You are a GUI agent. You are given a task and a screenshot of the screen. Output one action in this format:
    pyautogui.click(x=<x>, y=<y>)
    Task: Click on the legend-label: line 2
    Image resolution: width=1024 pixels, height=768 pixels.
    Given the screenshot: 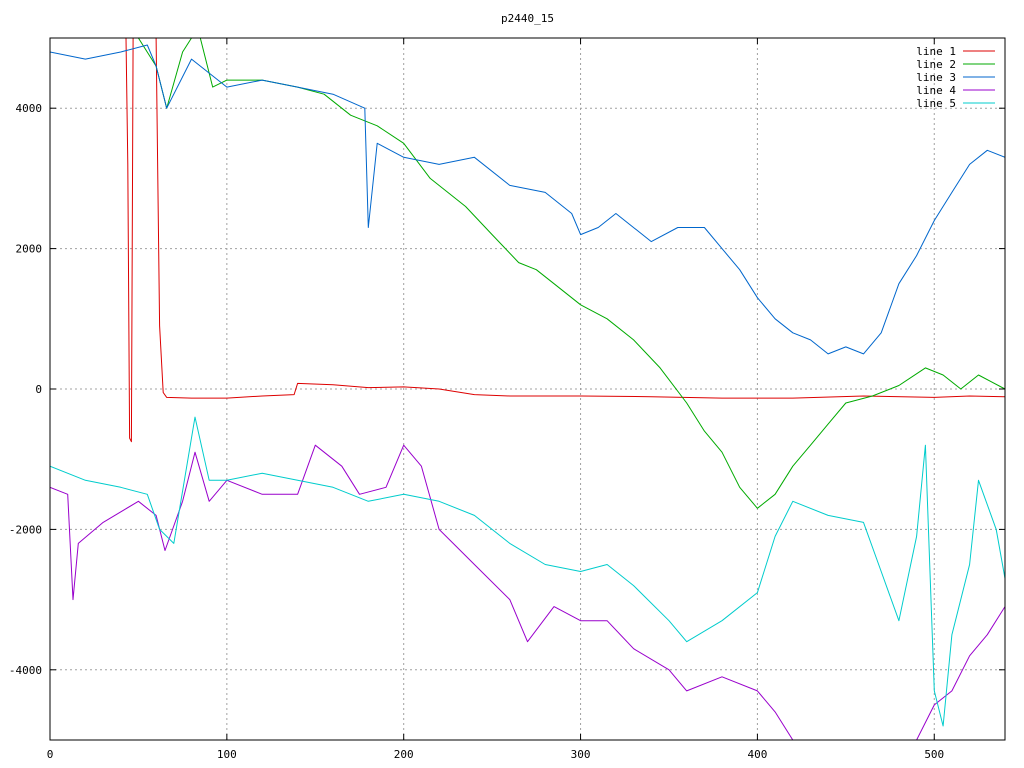 What is the action you would take?
    pyautogui.click(x=936, y=64)
    